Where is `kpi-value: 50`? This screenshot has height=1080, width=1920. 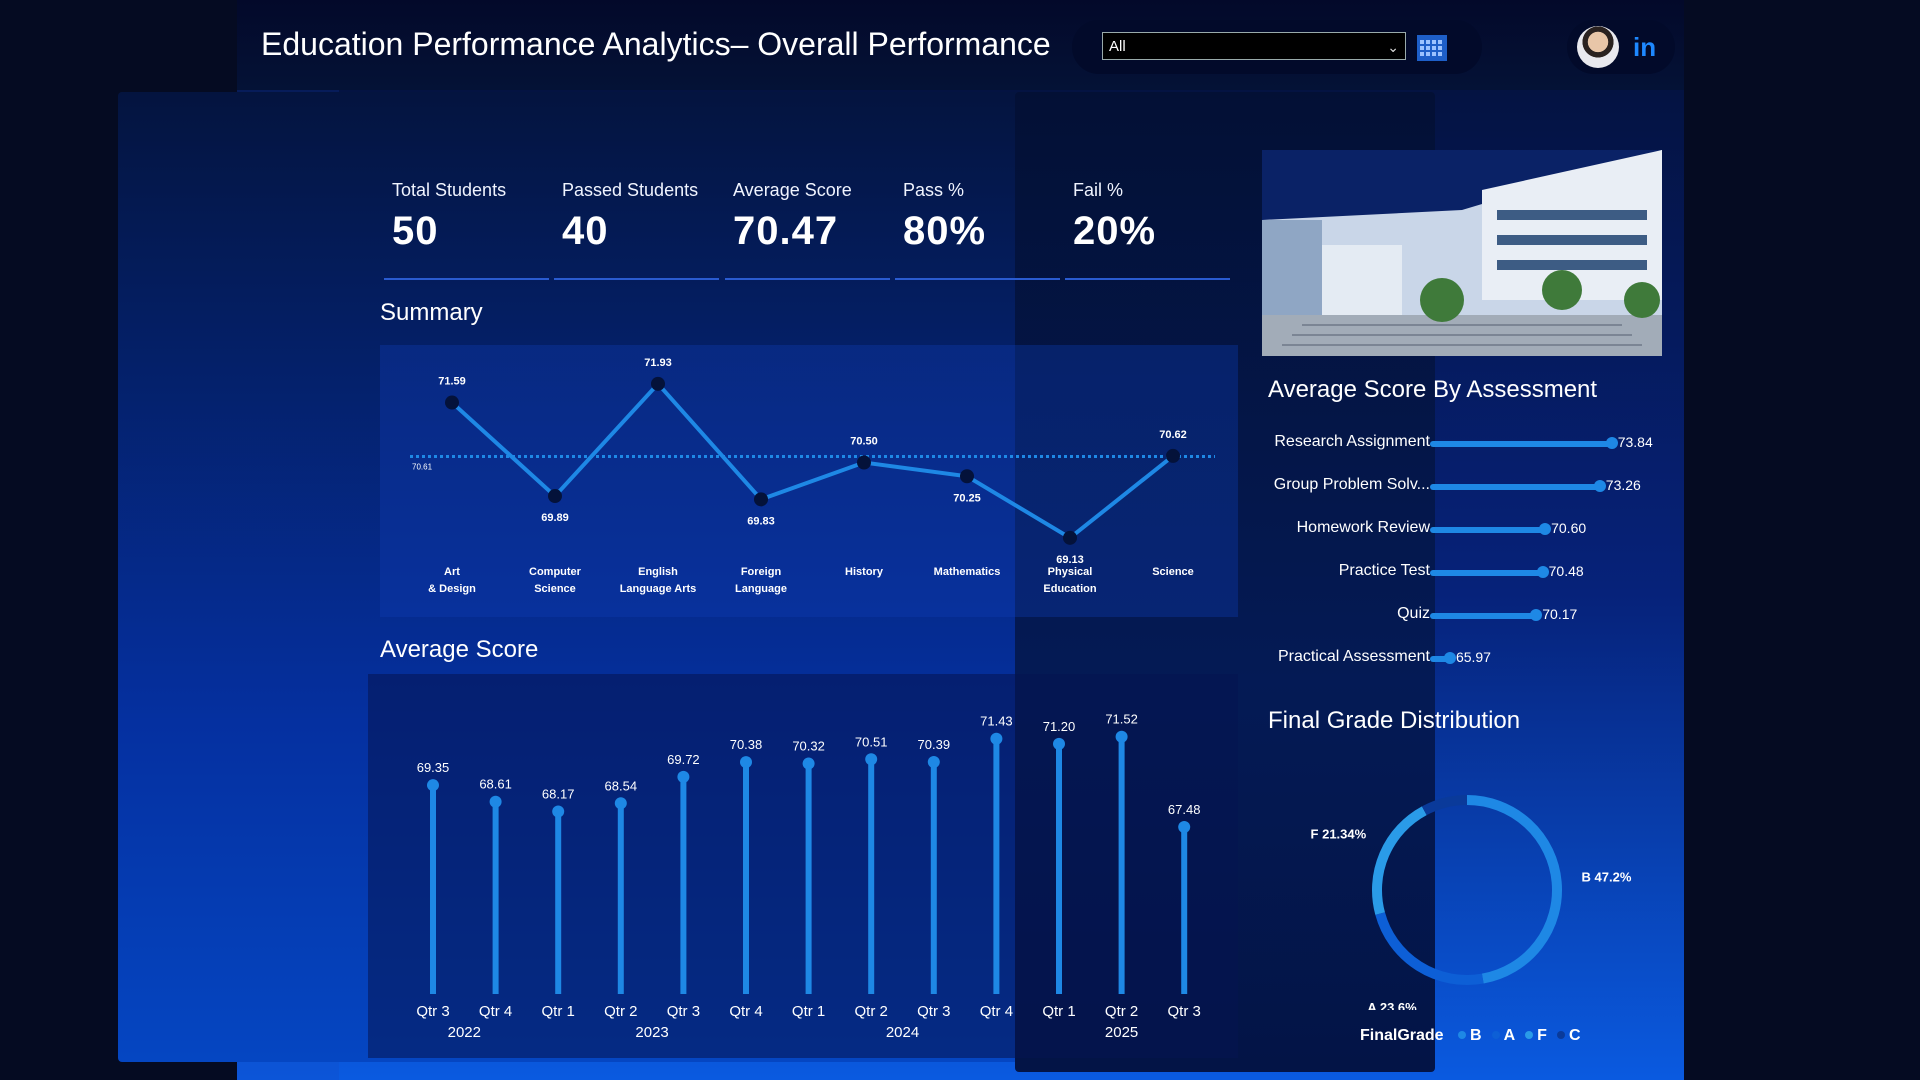 kpi-value: 50 is located at coordinates (415, 231).